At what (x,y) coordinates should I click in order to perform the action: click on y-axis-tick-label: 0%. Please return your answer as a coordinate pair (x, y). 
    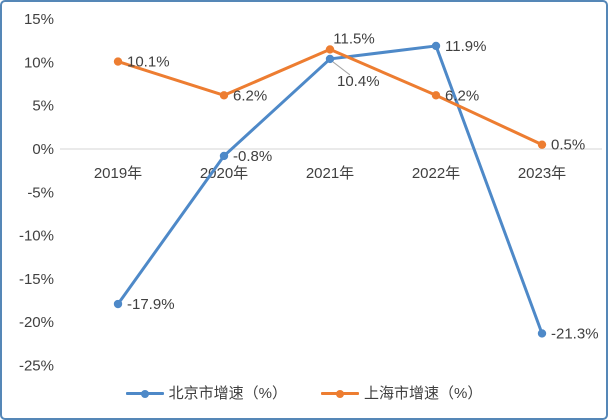
    Looking at the image, I should click on (43, 149).